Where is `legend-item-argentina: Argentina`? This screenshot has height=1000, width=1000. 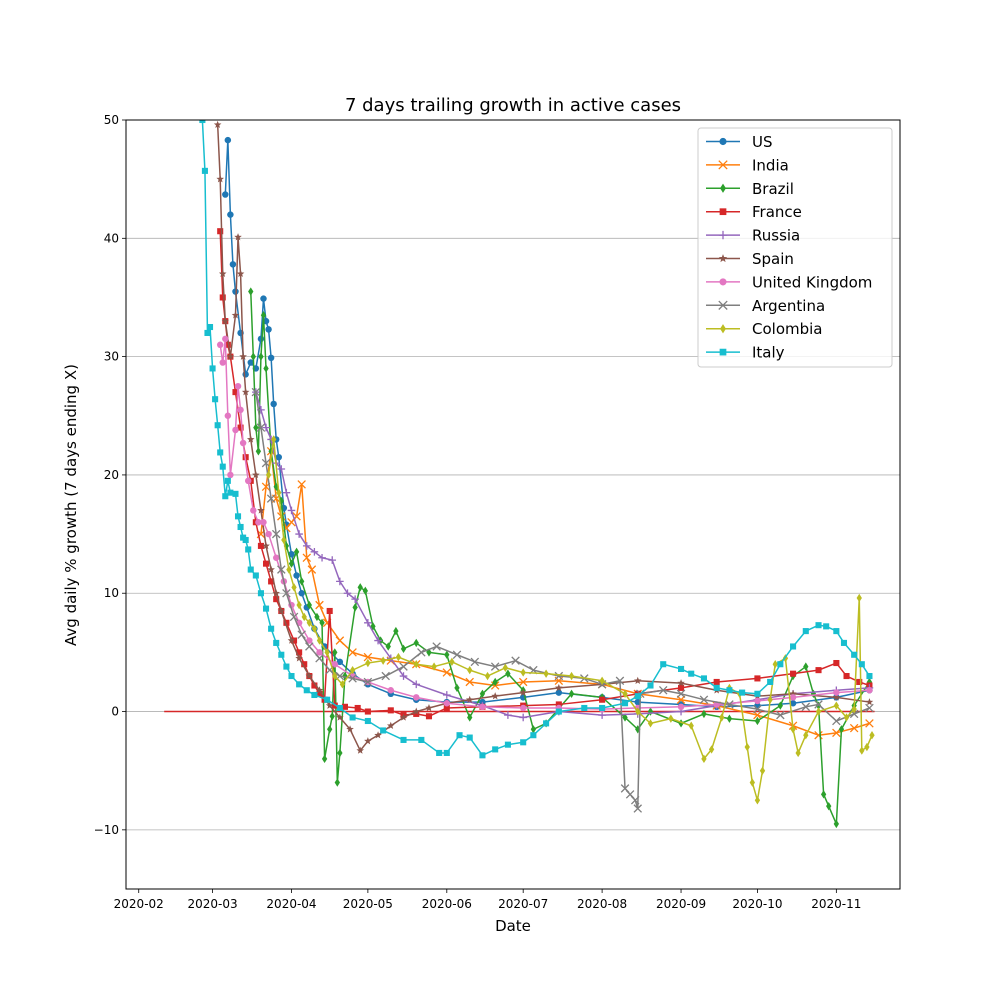
legend-item-argentina: Argentina is located at coordinates (765, 306).